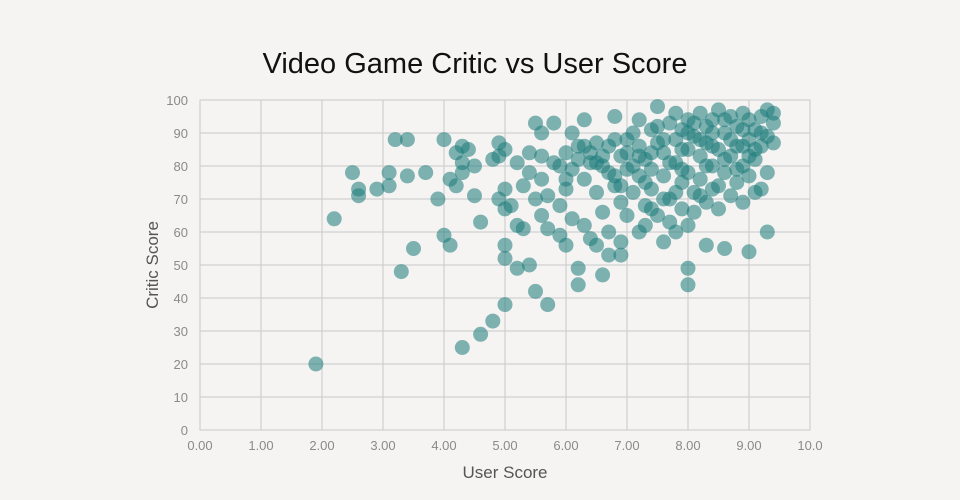 The width and height of the screenshot is (960, 500). Describe the element at coordinates (565, 445) in the screenshot. I see `x-tick-label: 6.00` at that location.